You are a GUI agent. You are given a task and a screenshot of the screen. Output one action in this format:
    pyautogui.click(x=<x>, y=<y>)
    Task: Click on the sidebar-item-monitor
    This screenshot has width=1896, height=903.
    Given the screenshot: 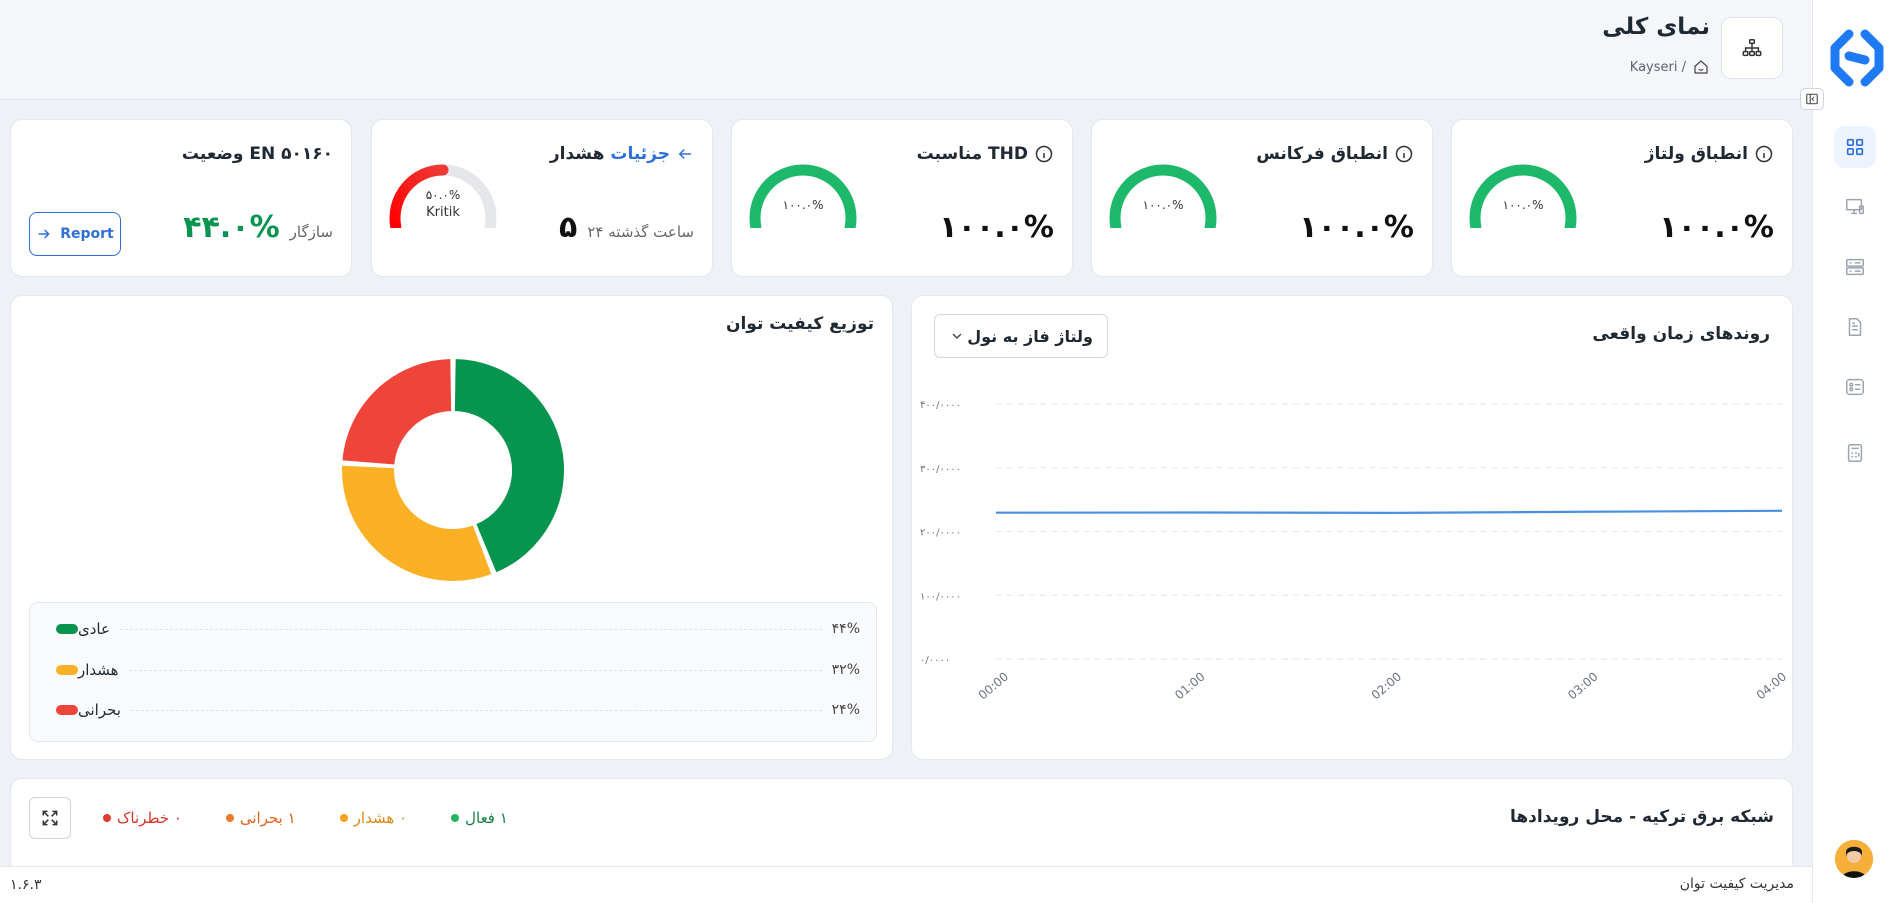 What is the action you would take?
    pyautogui.click(x=1855, y=207)
    